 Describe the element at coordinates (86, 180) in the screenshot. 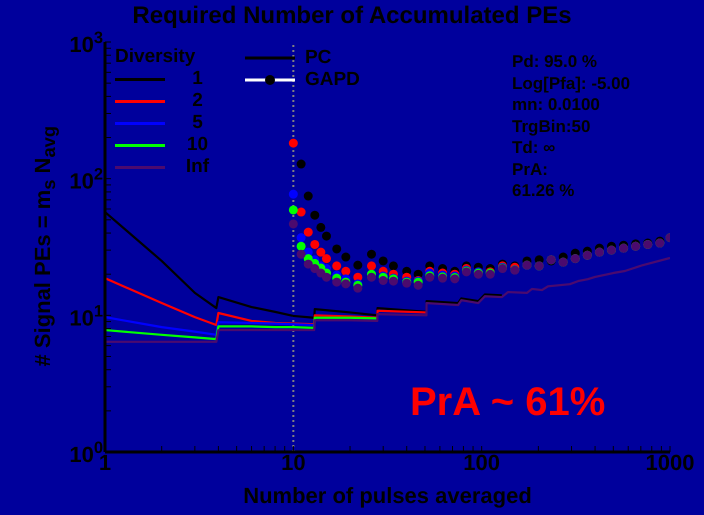

I see `y-tick-label: 10$^{2}$` at that location.